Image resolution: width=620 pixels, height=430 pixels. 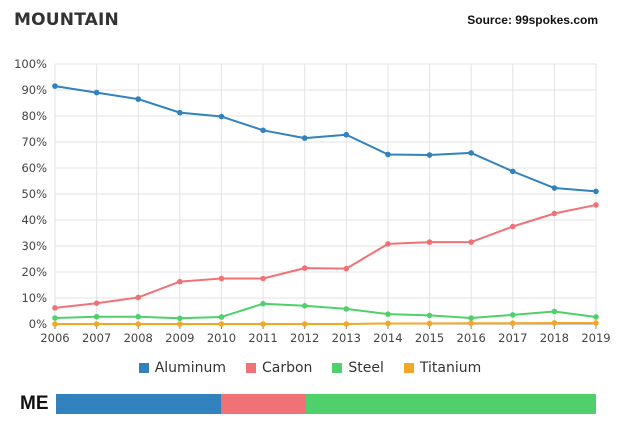 I want to click on legend-swatch-aluminum, so click(x=143, y=368).